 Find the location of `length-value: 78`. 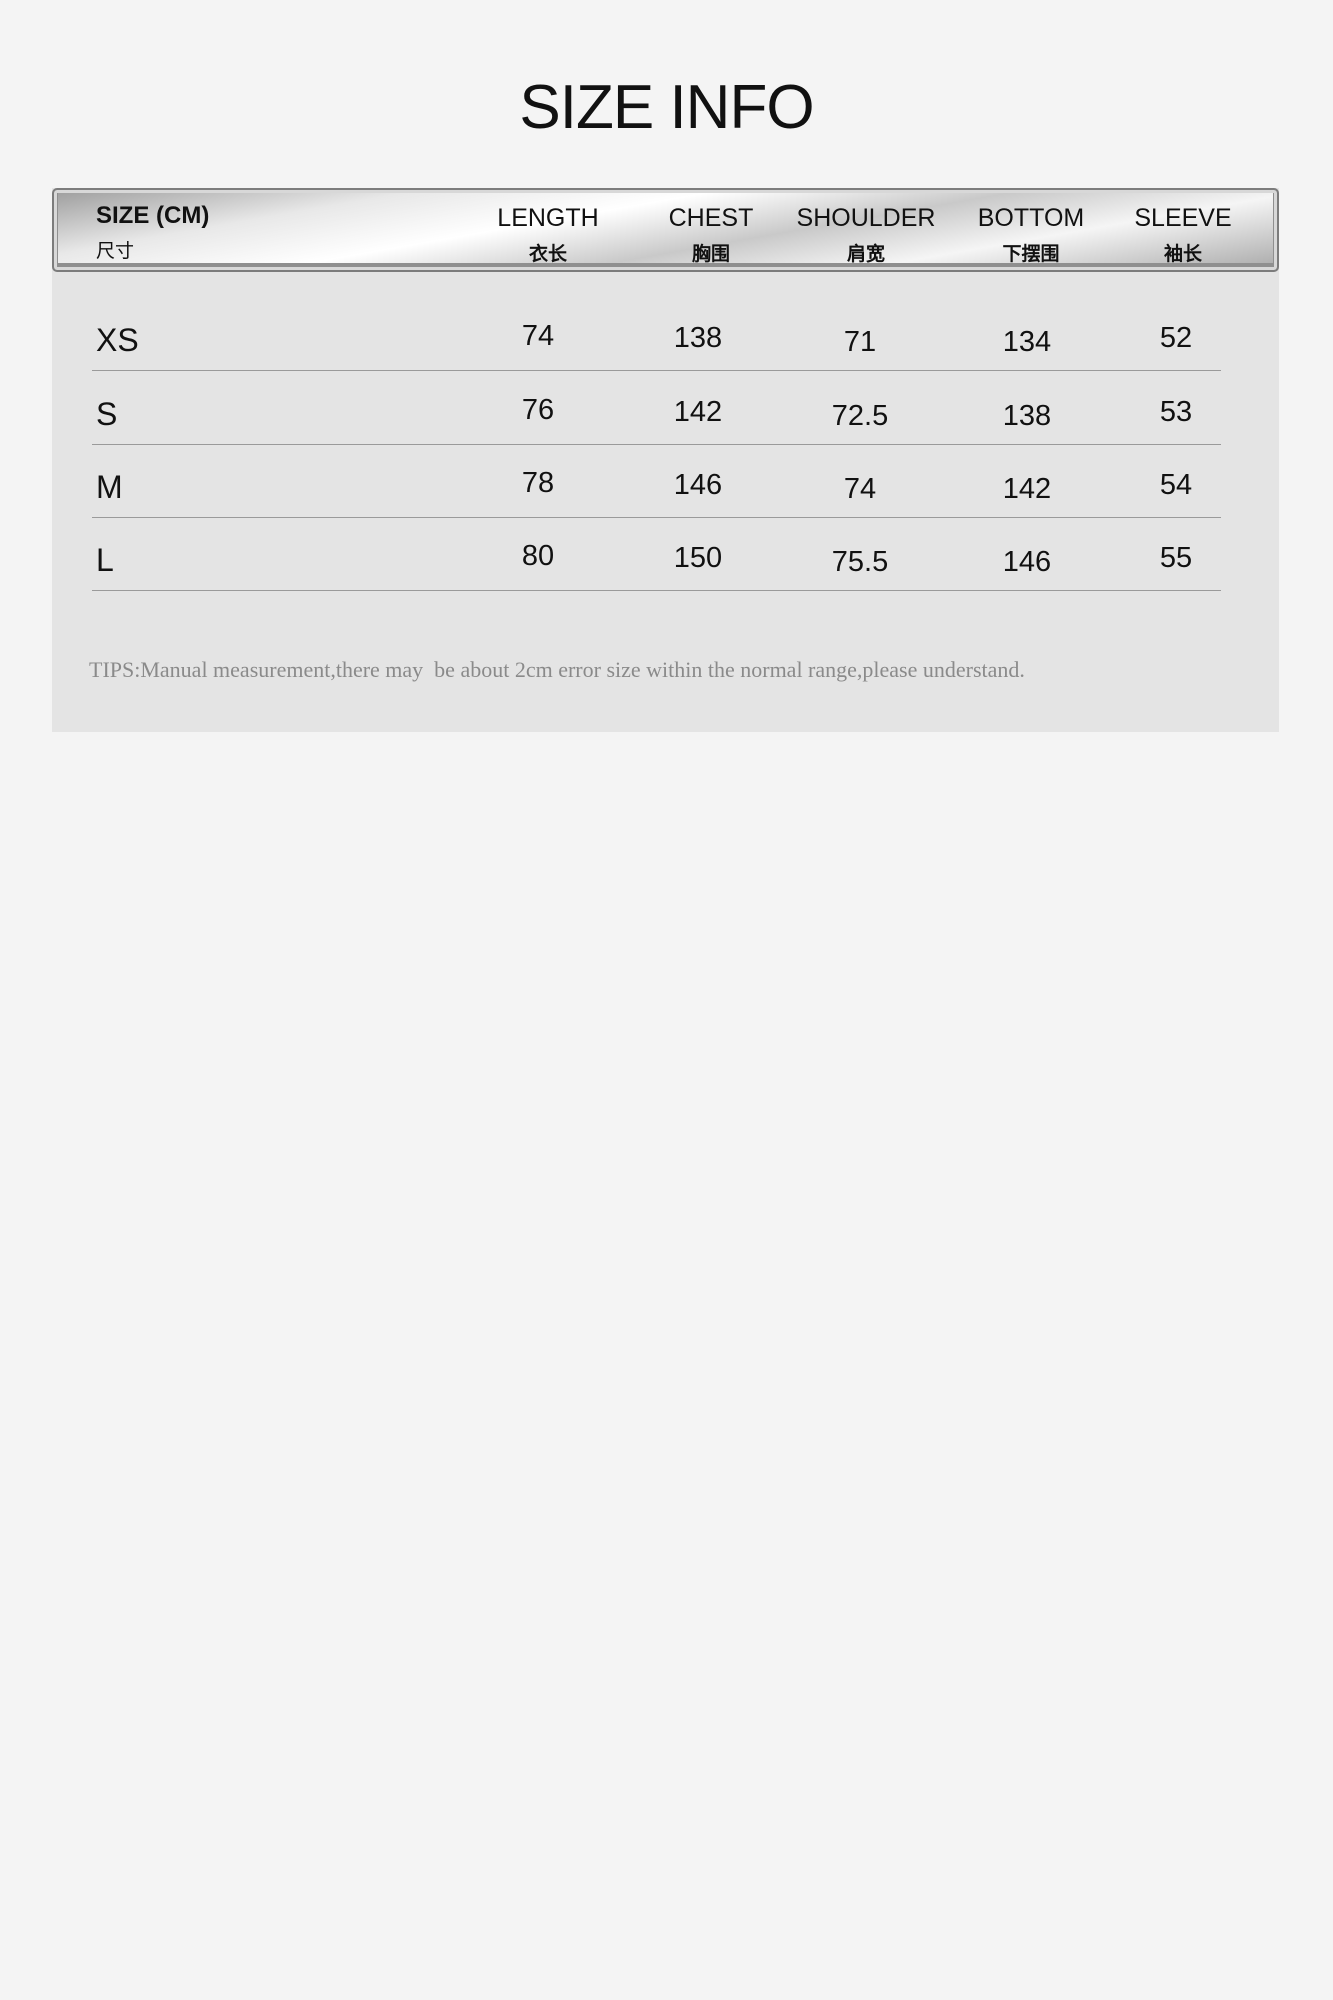

length-value: 78 is located at coordinates (538, 483).